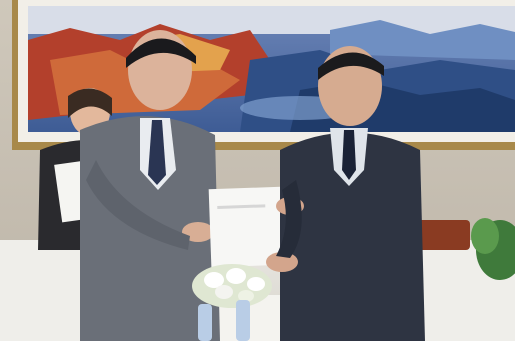 This screenshot has height=341, width=515. I want to click on chair-back, so click(439, 235).